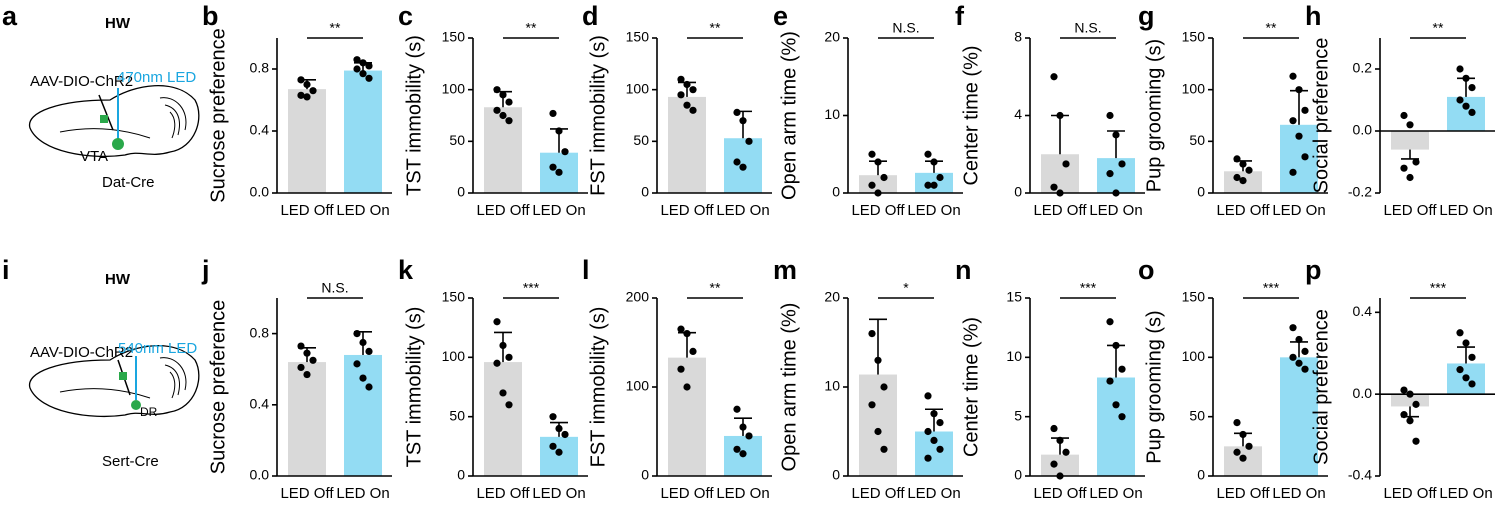  I want to click on panel-letter: l, so click(586, 270).